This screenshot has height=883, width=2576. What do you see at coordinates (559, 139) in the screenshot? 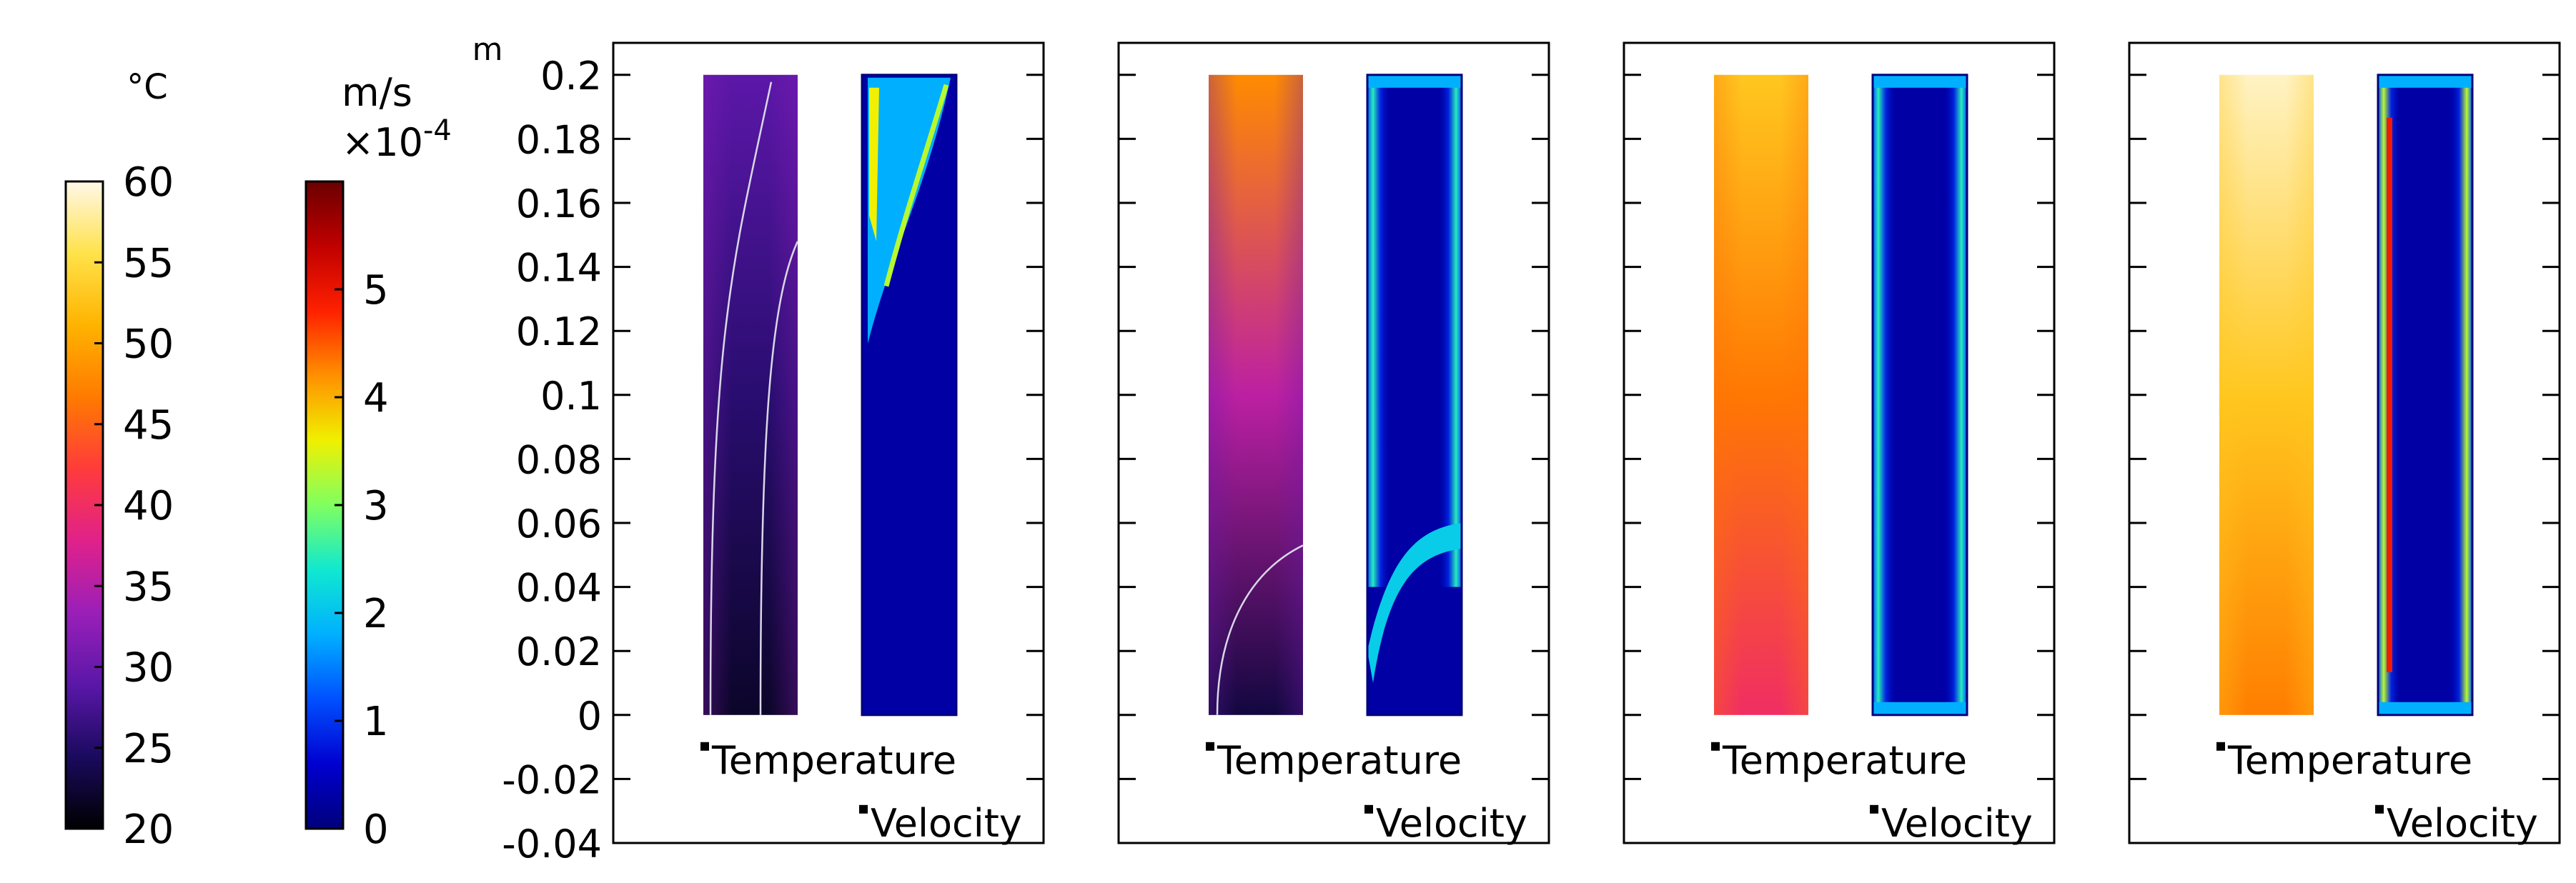
I see `y-tick-label: 0.18` at bounding box center [559, 139].